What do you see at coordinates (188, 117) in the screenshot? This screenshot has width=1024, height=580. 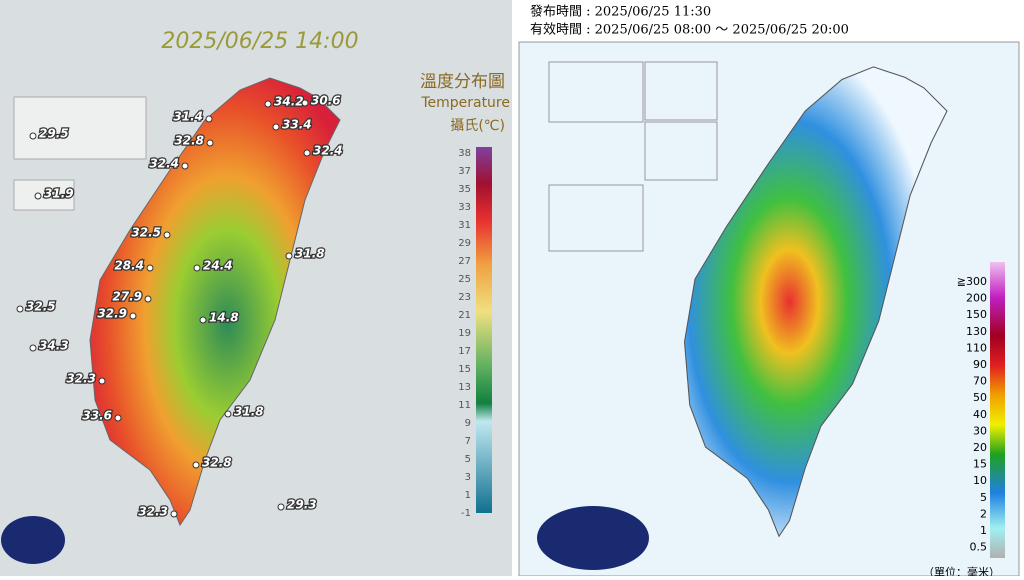 I see `station-temp: 31.4` at bounding box center [188, 117].